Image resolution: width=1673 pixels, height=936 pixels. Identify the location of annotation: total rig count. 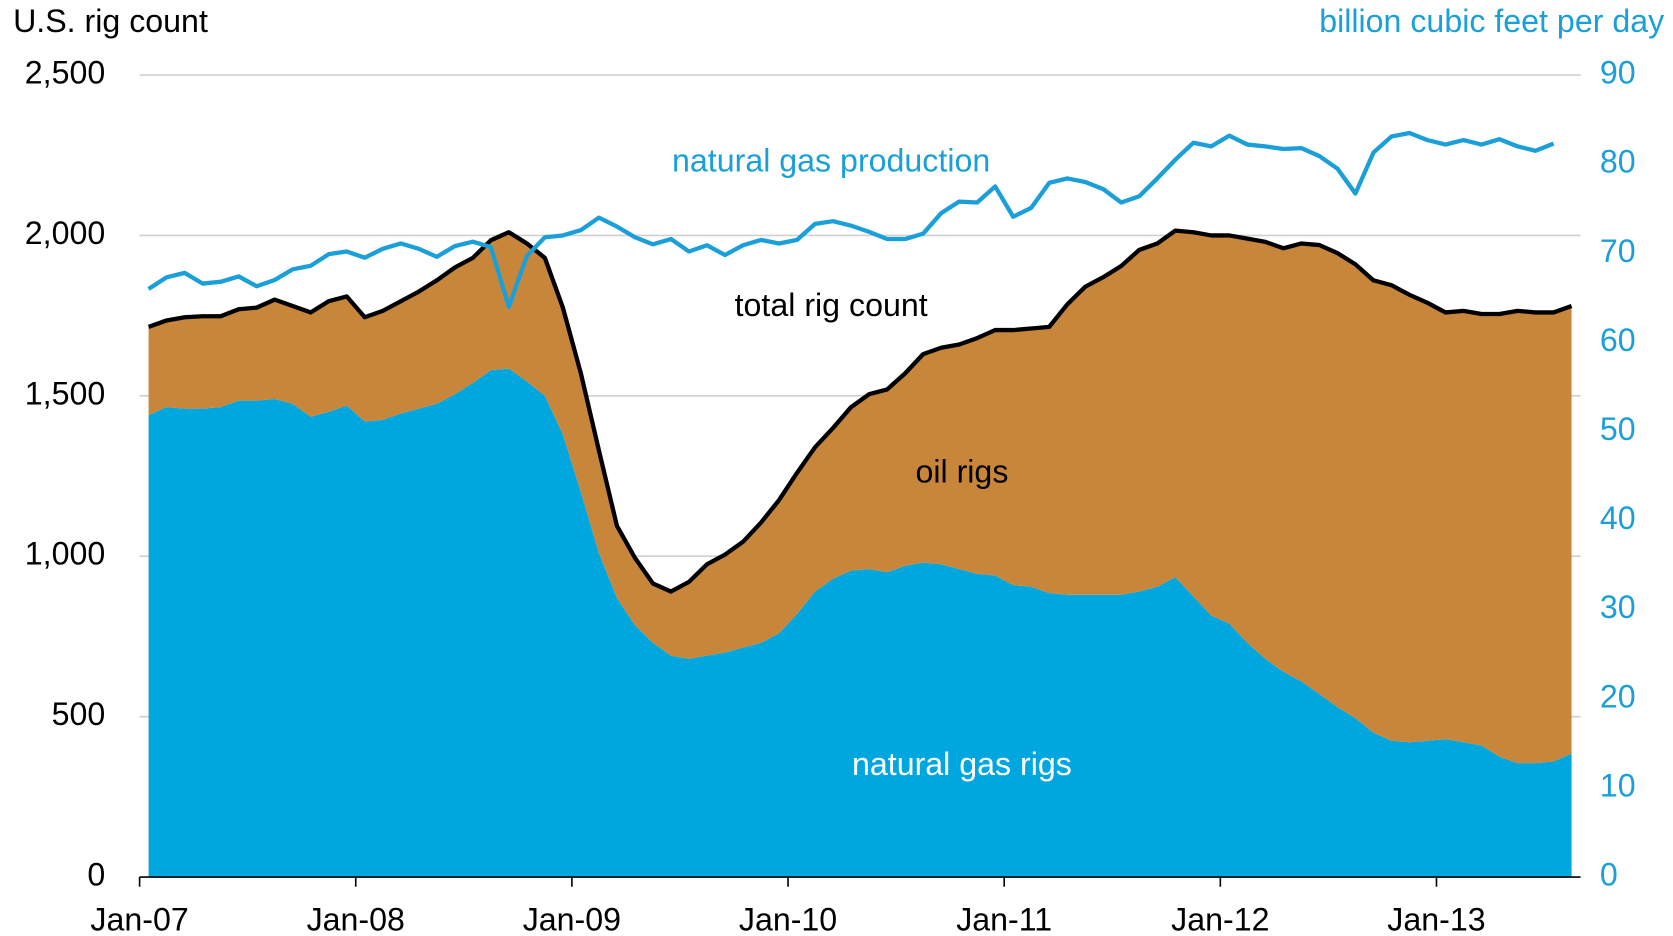
(831, 305).